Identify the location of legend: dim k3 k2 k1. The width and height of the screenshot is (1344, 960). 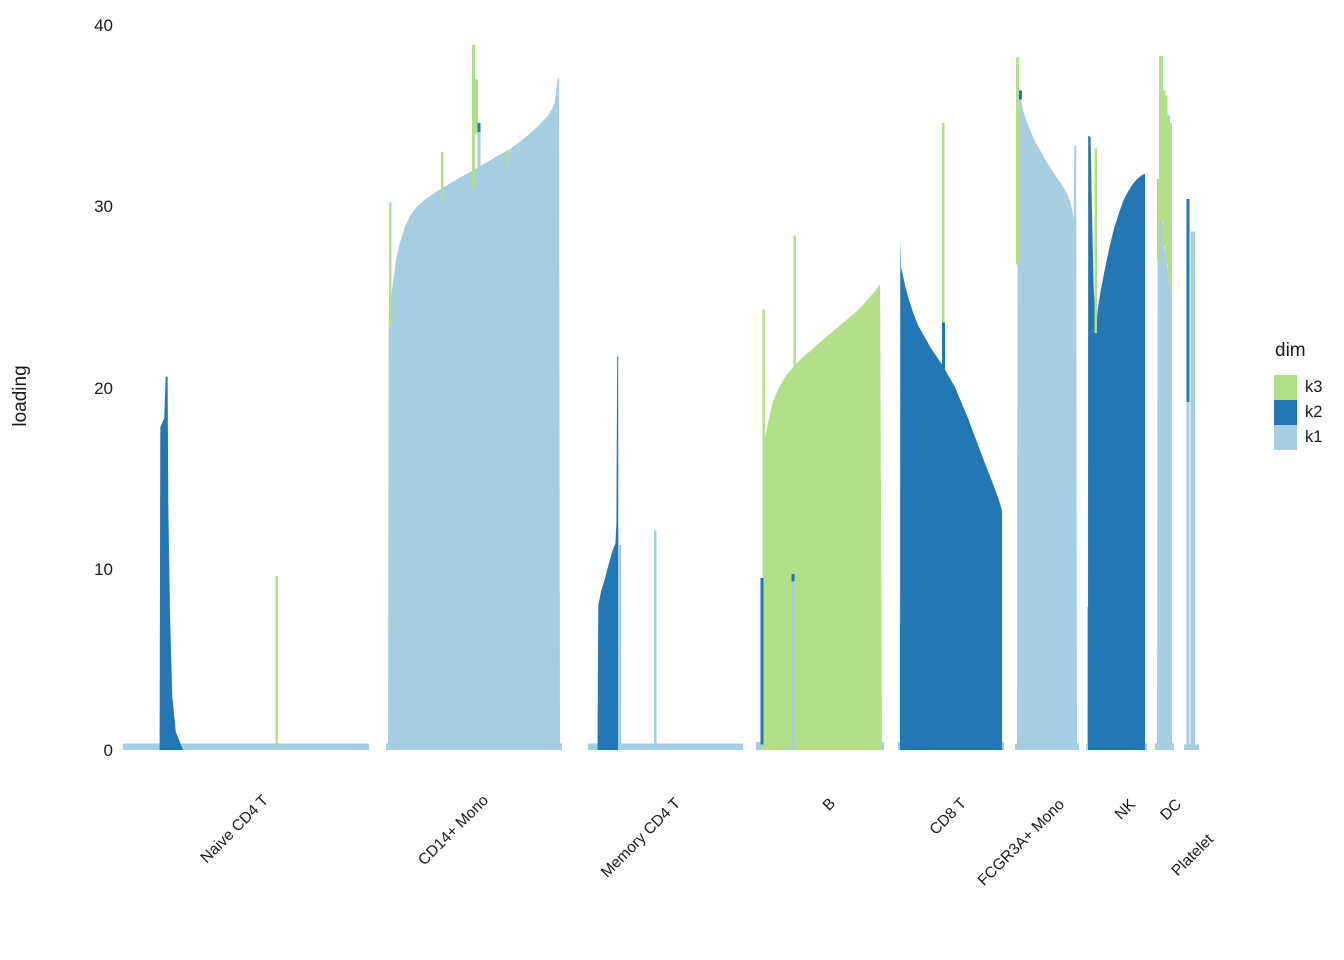
(1298, 395).